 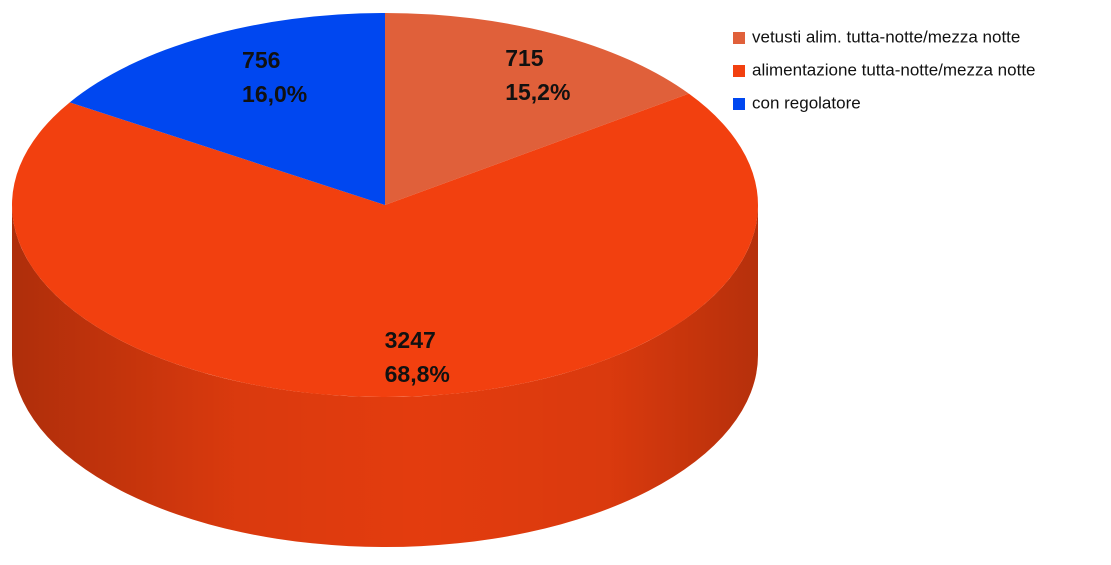 What do you see at coordinates (806, 102) in the screenshot?
I see `legend-label: con regolatore` at bounding box center [806, 102].